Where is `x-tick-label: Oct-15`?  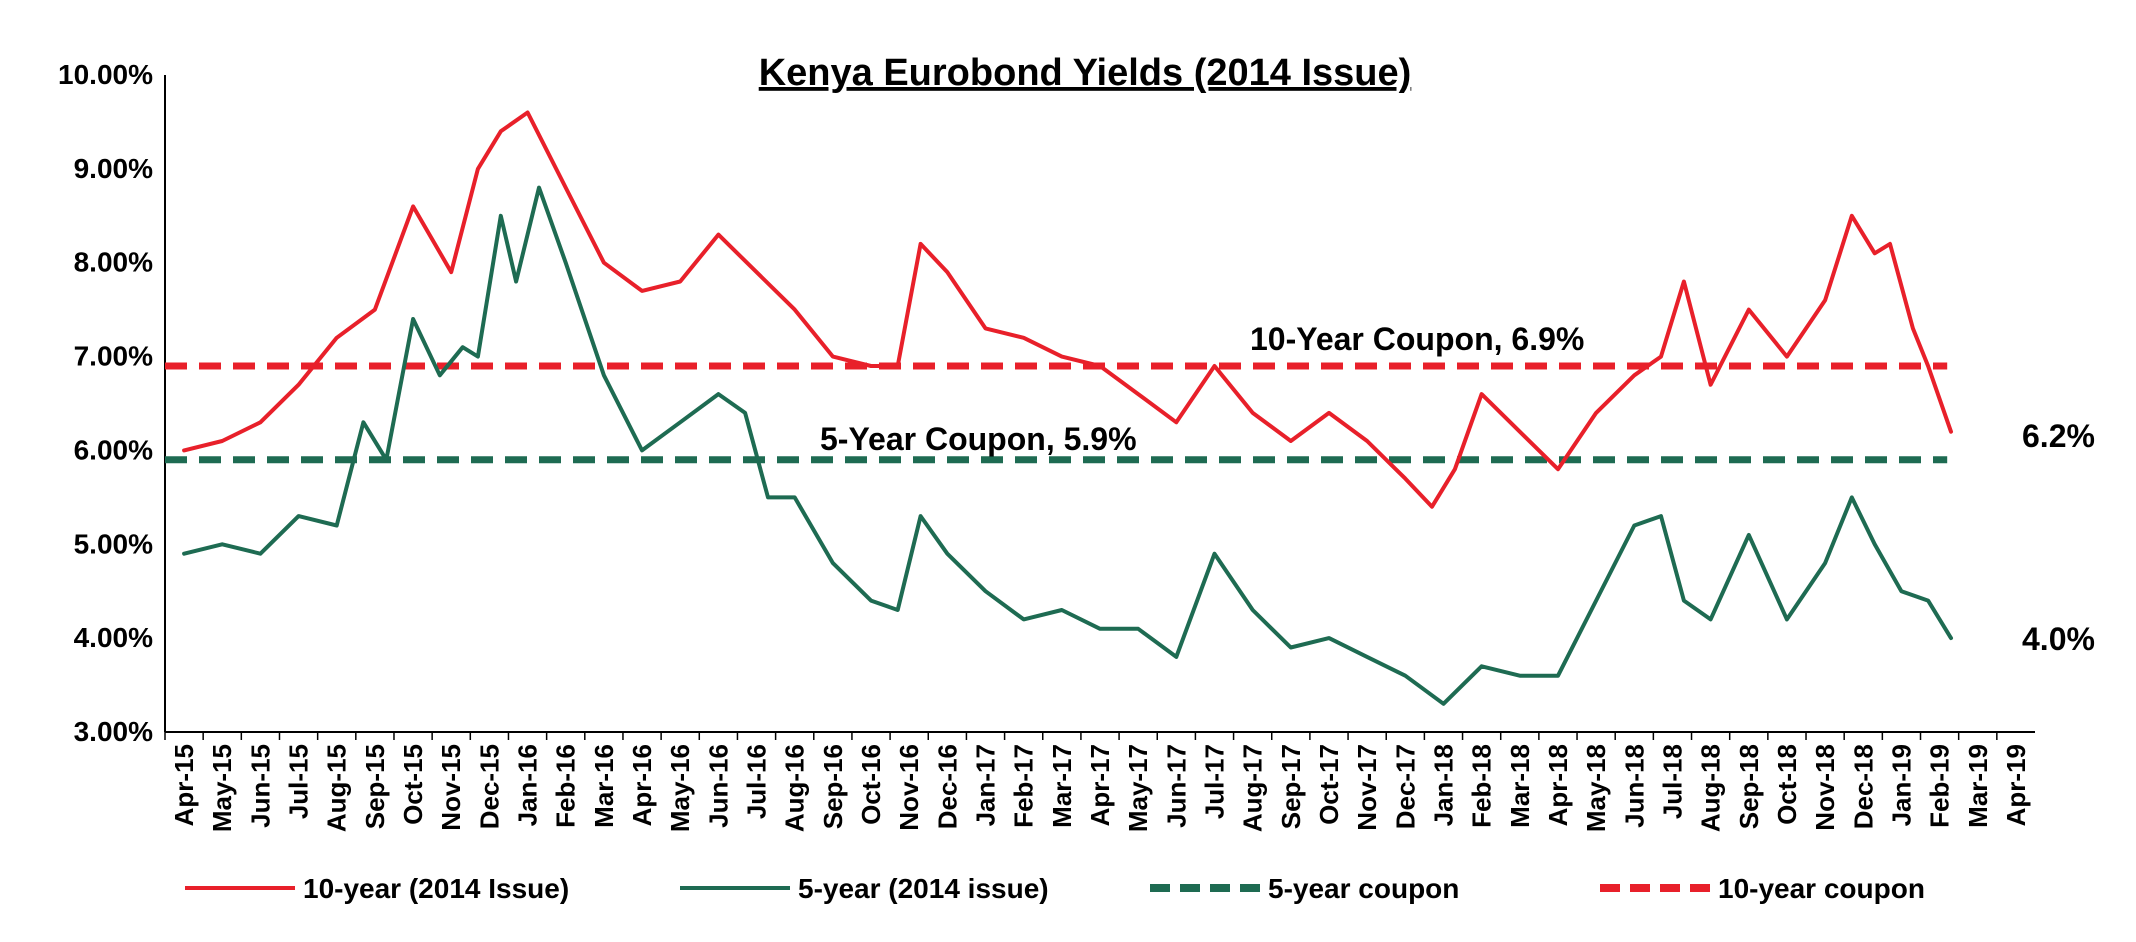 x-tick-label: Oct-15 is located at coordinates (413, 784).